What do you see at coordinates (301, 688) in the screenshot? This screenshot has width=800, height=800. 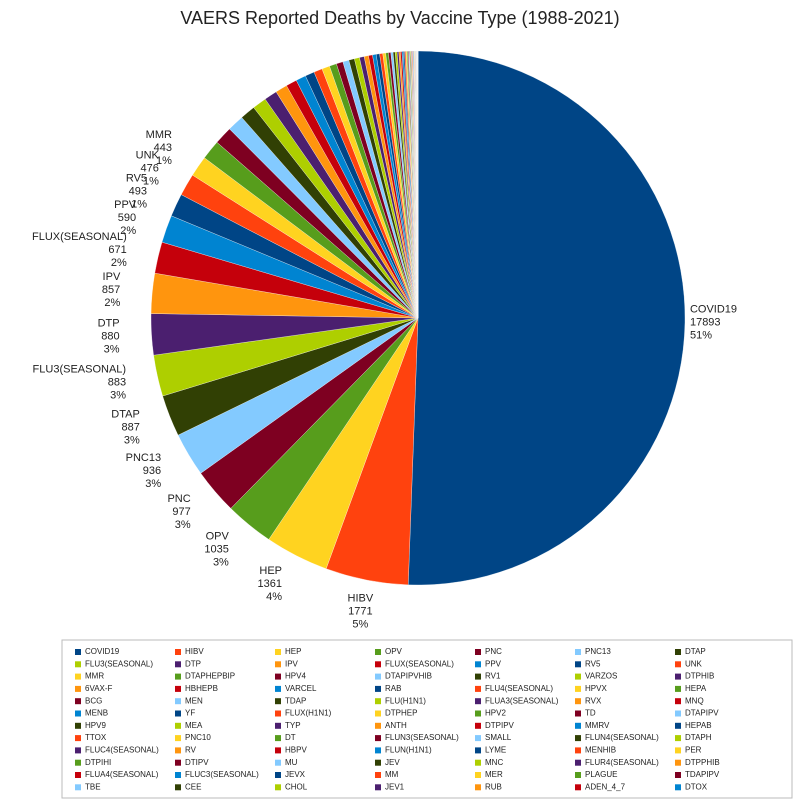 I see `legend-label: VARCEL` at bounding box center [301, 688].